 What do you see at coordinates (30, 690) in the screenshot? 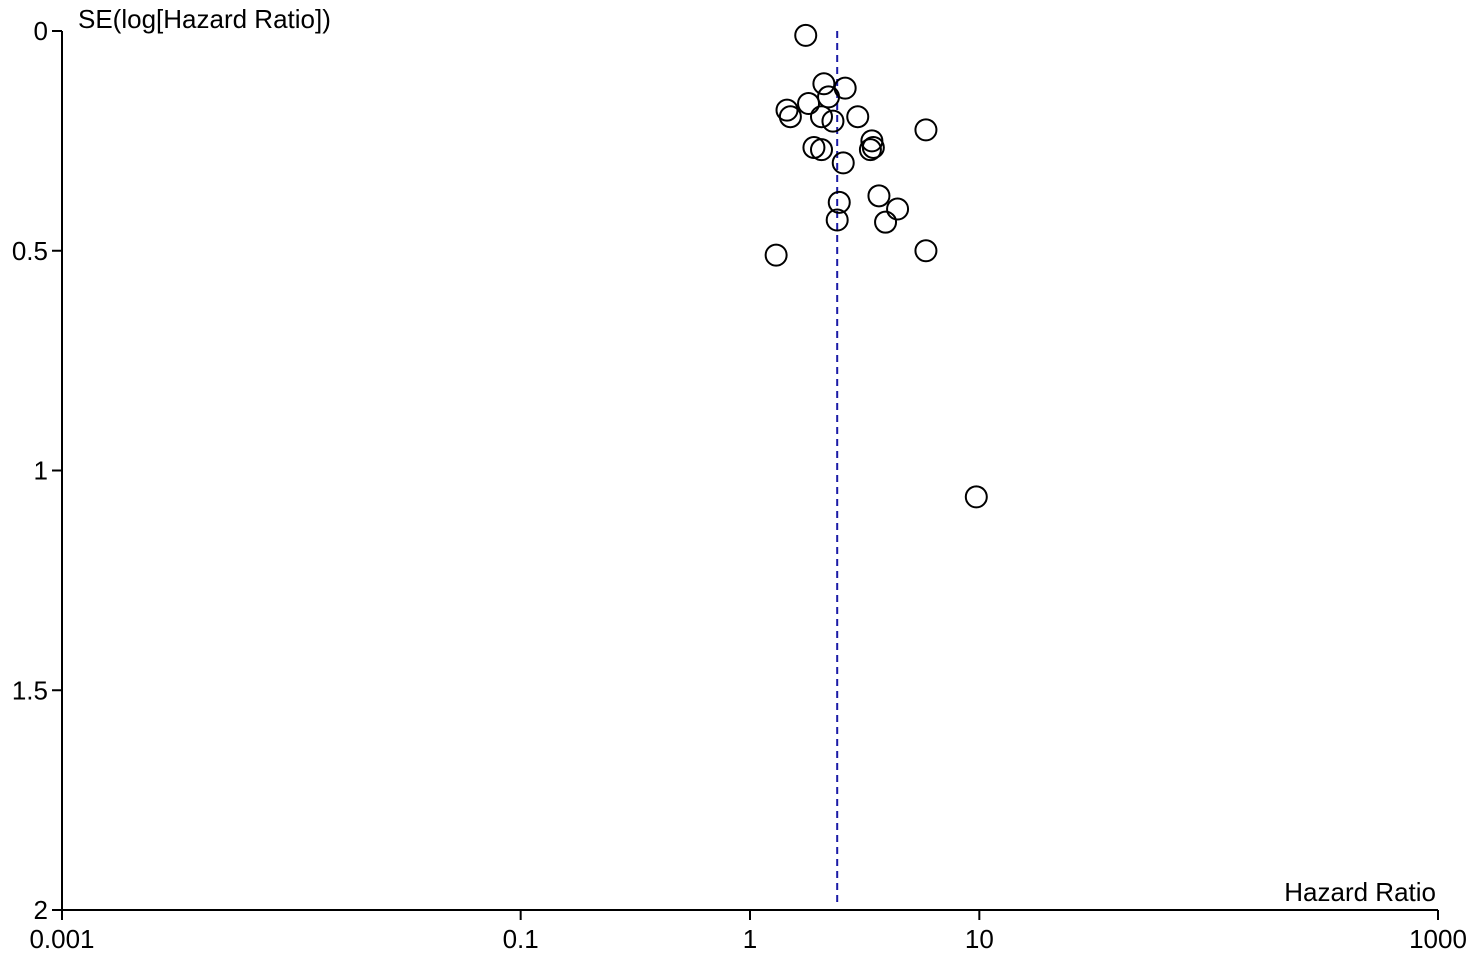
I see `y-tick-label: 1.5` at bounding box center [30, 690].